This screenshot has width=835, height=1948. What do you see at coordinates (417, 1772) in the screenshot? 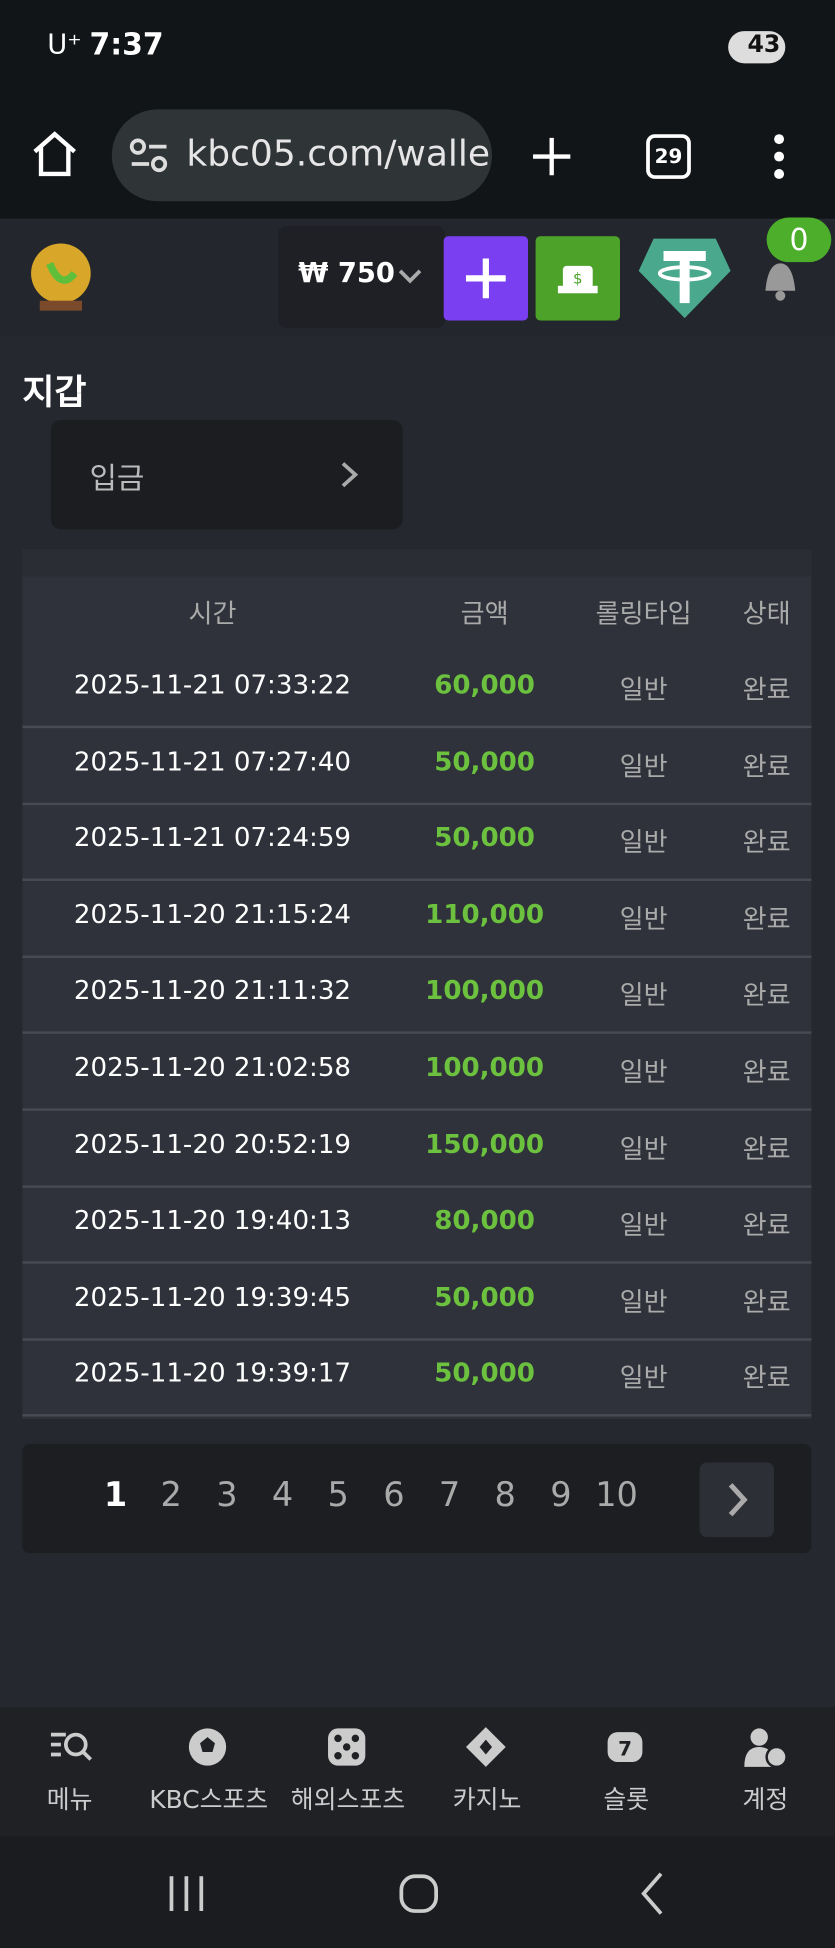
I see `bottom-nav` at bounding box center [417, 1772].